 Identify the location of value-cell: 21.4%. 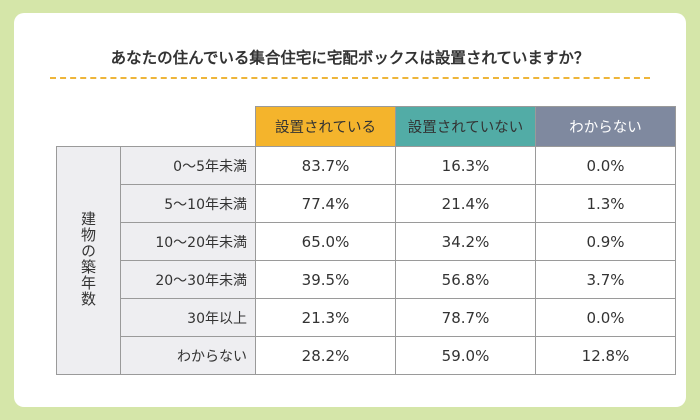
(465, 203).